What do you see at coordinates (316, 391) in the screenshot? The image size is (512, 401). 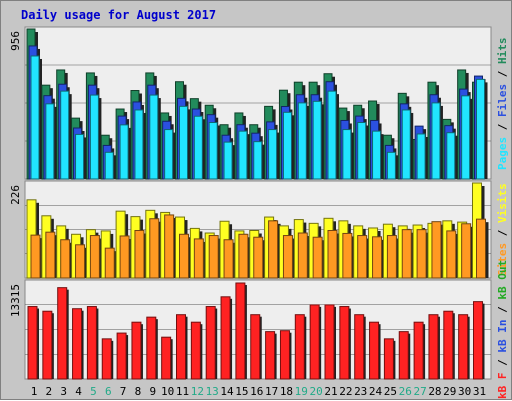 I see `x-tick-label-20: 20` at bounding box center [316, 391].